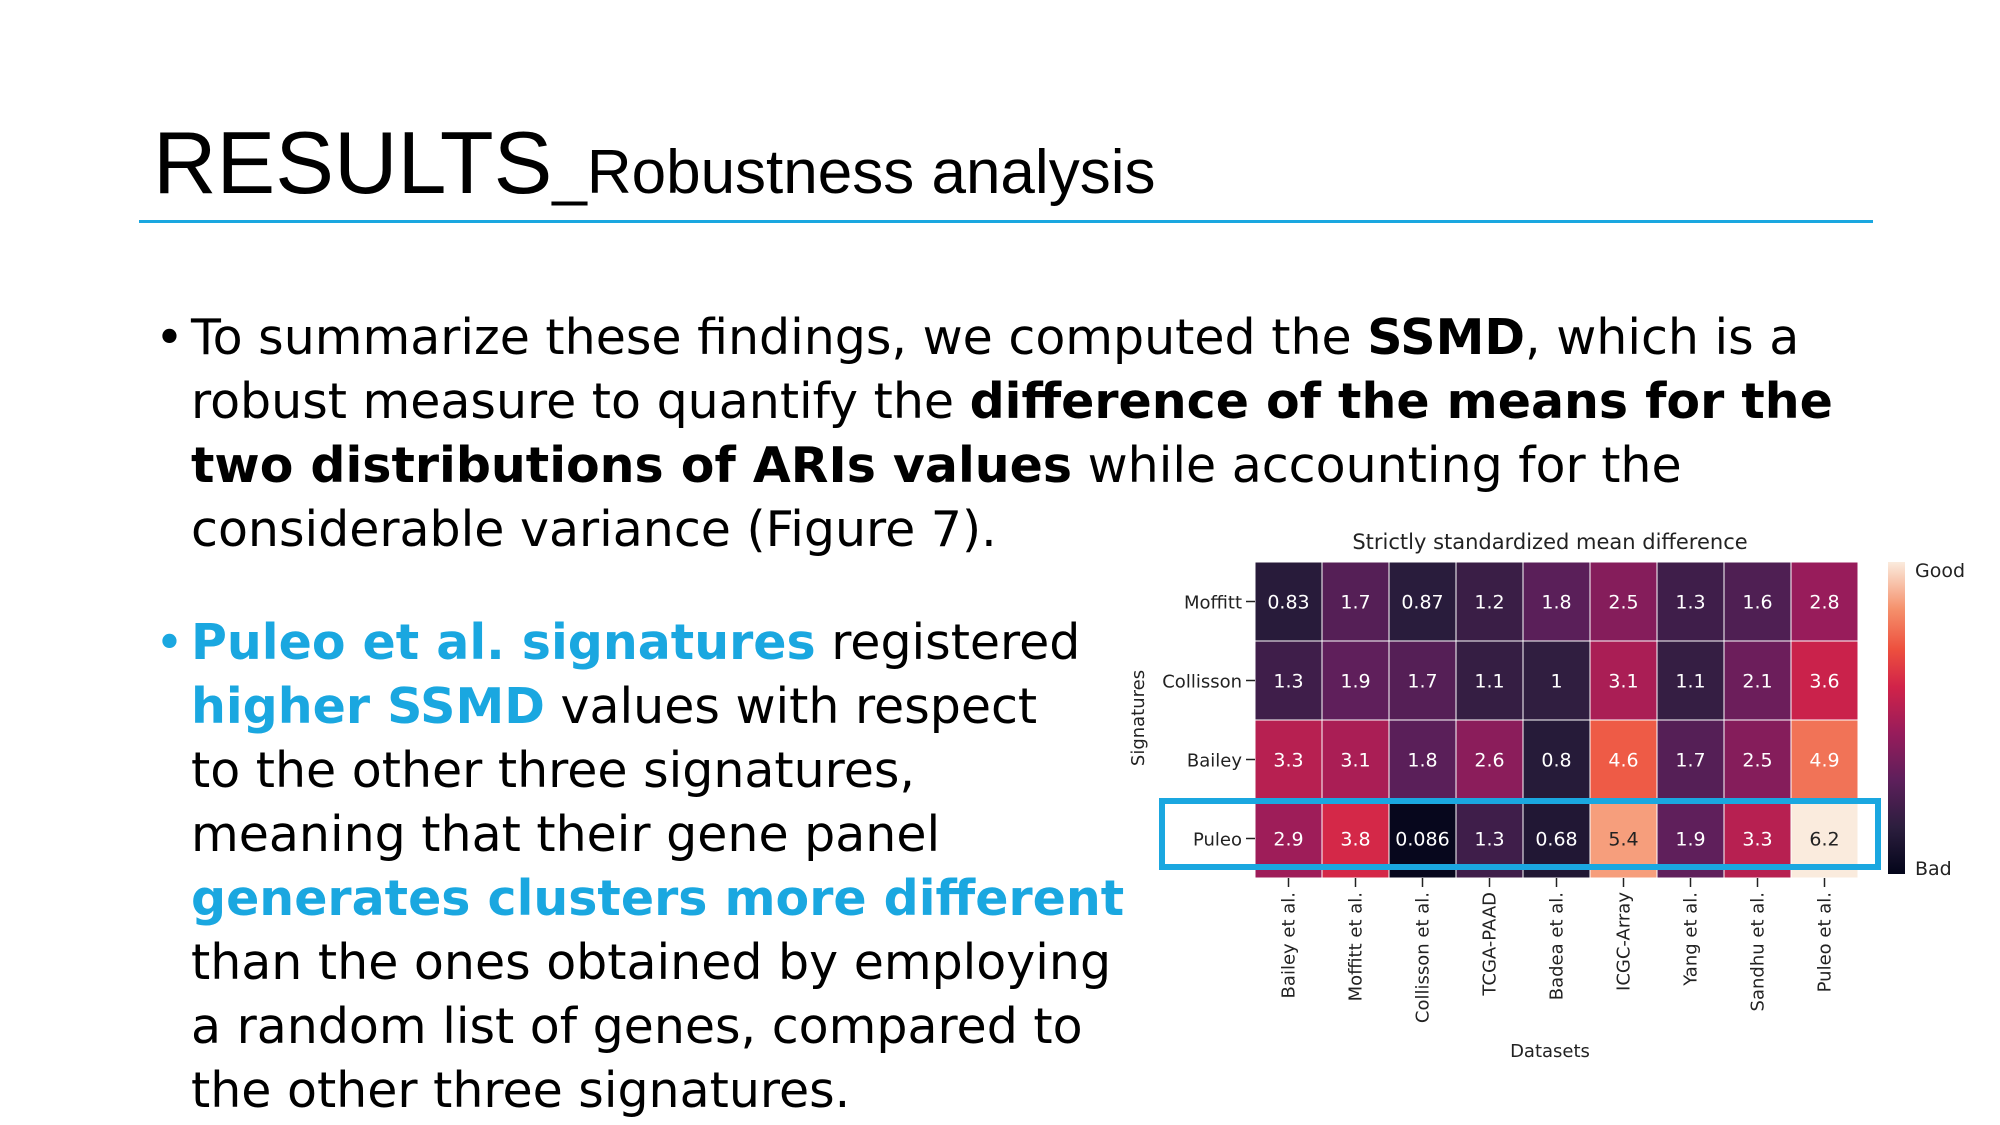 The image size is (2000, 1125). I want to click on slide-title: RESULTS_Robustness analysis, so click(654, 163).